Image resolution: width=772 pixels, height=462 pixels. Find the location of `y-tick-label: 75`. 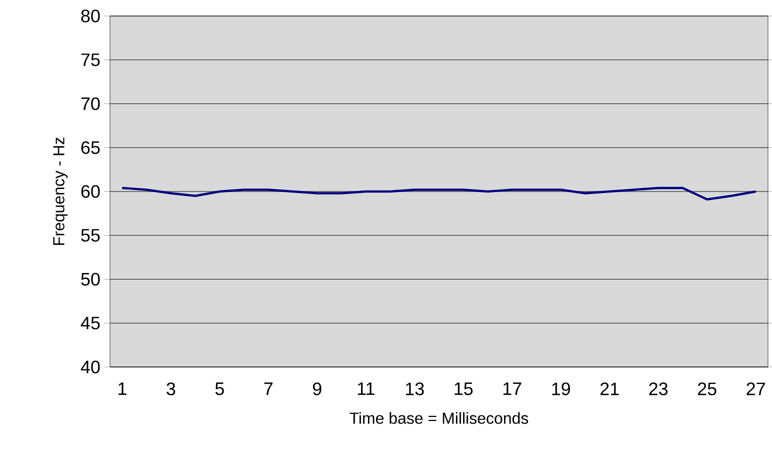

y-tick-label: 75 is located at coordinates (90, 60).